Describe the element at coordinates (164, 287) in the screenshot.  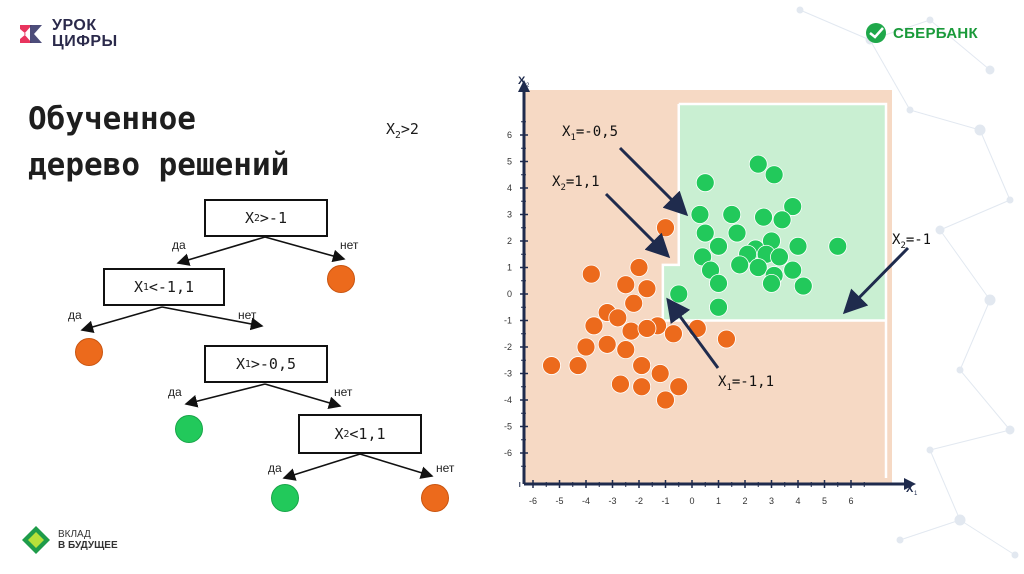
I see `tree-node-x1-lt-minus1-1: X 1 <-1,1` at that location.